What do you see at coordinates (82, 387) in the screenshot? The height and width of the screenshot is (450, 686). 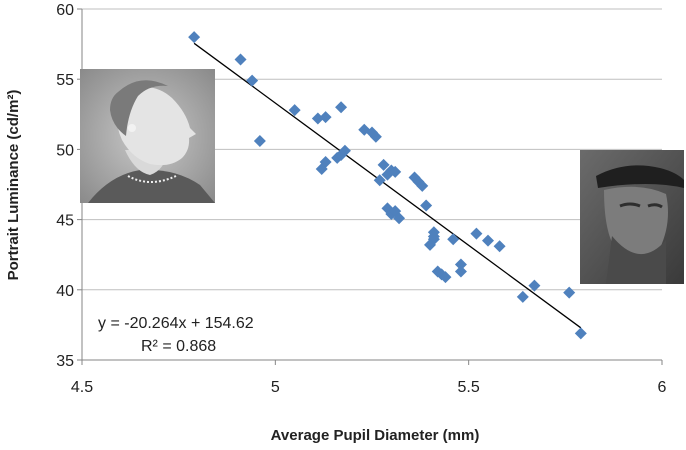 I see `x-tick-label: 4.5` at bounding box center [82, 387].